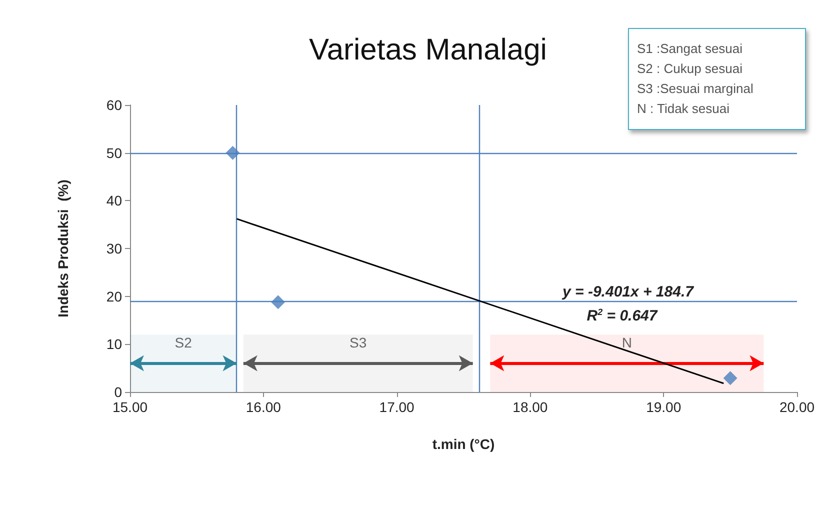 This screenshot has height=517, width=837. I want to click on band-label: S2, so click(183, 342).